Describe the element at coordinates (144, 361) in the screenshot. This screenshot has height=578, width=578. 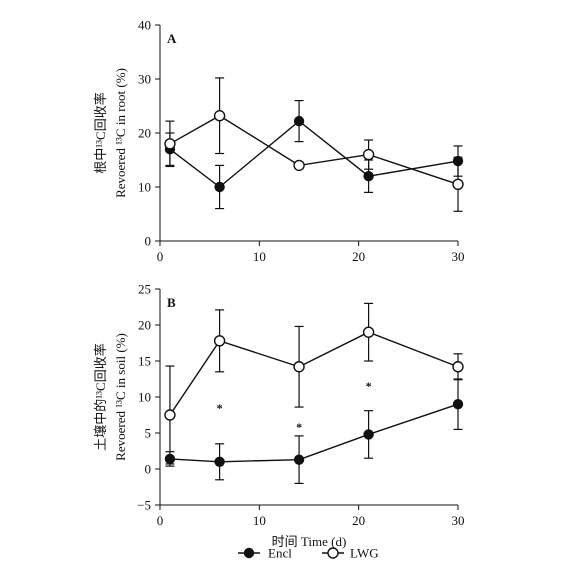
I see `panel-b-y-tick-label: 15` at that location.